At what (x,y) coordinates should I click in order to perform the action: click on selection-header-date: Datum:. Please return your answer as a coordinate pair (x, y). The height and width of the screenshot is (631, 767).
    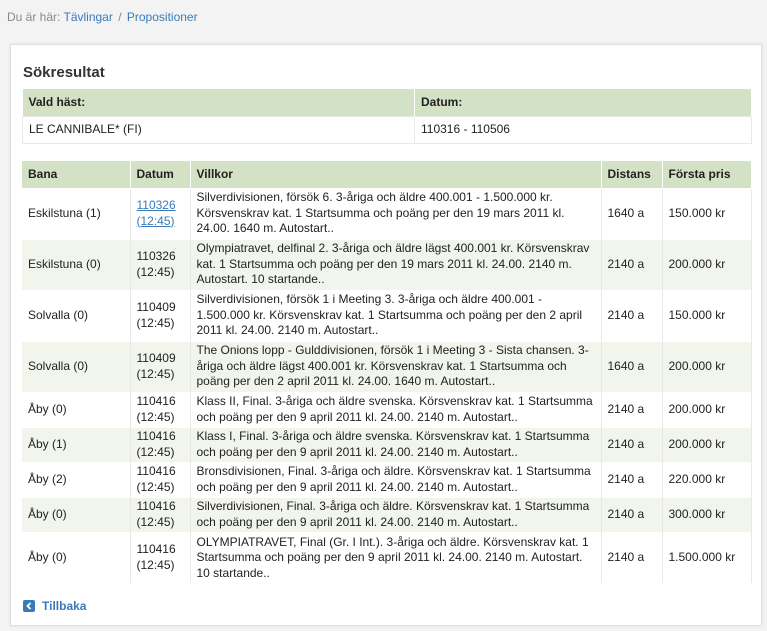
    Looking at the image, I should click on (583, 102).